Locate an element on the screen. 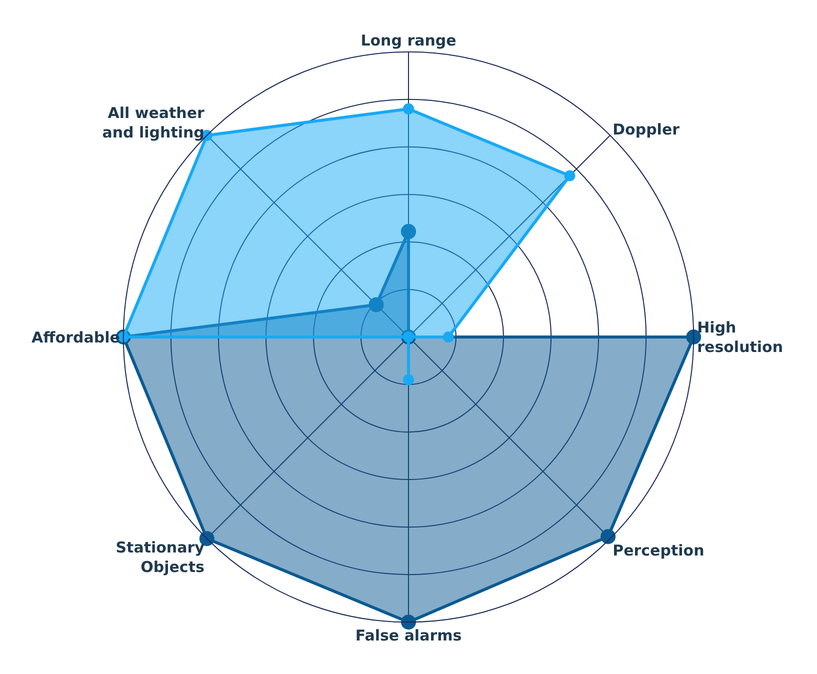 The width and height of the screenshot is (817, 674). spoke-label: Long range is located at coordinates (408, 40).